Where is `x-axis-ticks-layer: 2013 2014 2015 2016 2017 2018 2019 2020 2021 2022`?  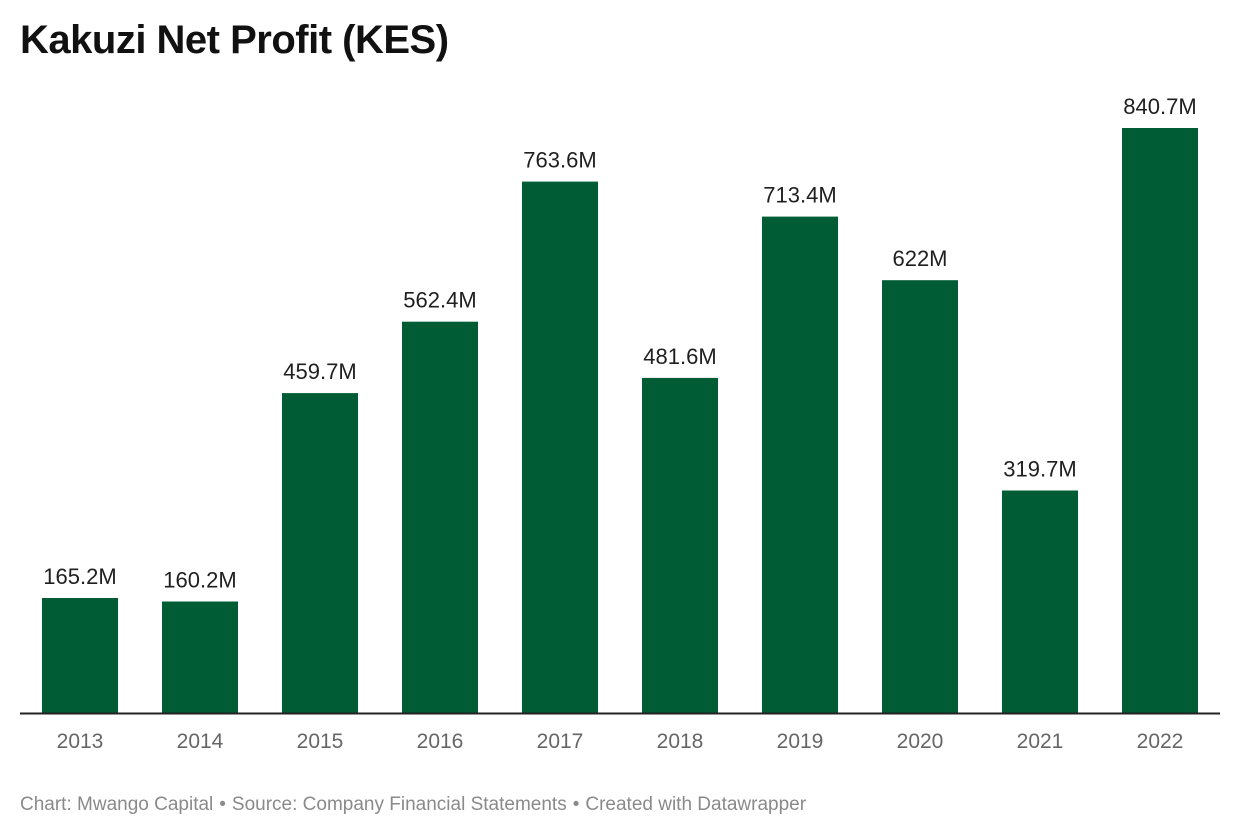
x-axis-ticks-layer: 2013 2014 2015 2016 2017 2018 2019 2020 2021 2022 is located at coordinates (620, 741).